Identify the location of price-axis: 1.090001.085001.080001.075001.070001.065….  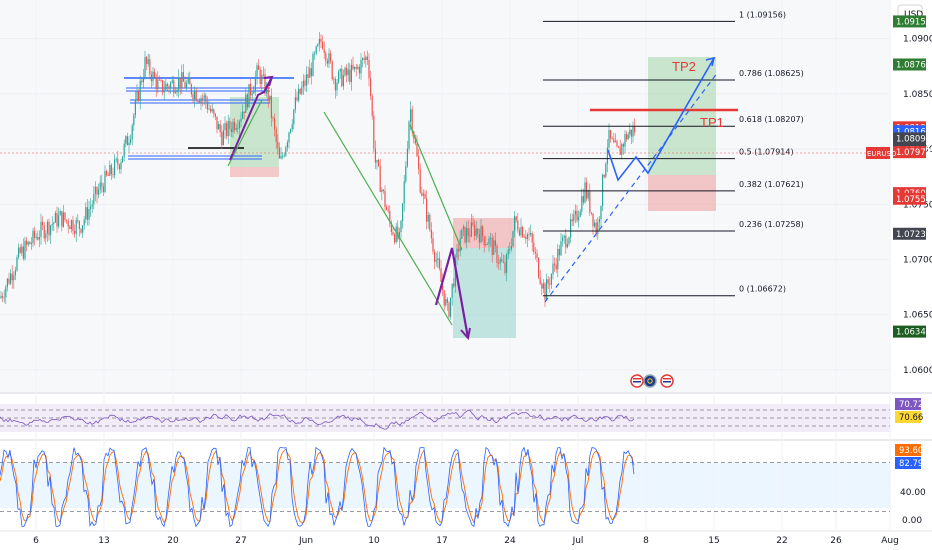
(917, 205).